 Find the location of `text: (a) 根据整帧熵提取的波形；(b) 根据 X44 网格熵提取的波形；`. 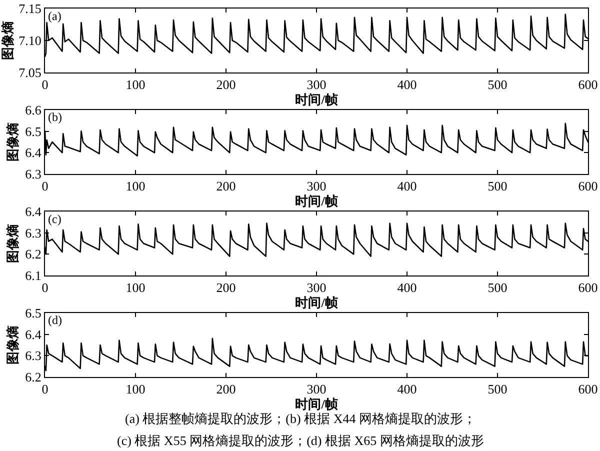

text: (a) 根据整帧熵提取的波形；(b) 根据 X44 网格熵提取的波形； is located at coordinates (300, 418).